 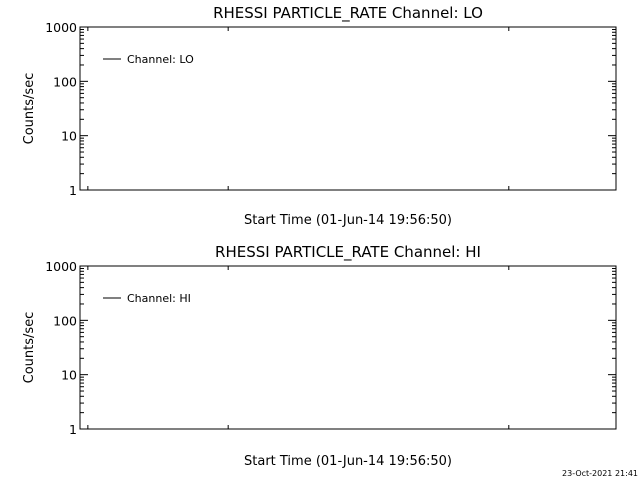 I want to click on date-stamp: 23-Oct-2021 21:41, so click(x=600, y=473).